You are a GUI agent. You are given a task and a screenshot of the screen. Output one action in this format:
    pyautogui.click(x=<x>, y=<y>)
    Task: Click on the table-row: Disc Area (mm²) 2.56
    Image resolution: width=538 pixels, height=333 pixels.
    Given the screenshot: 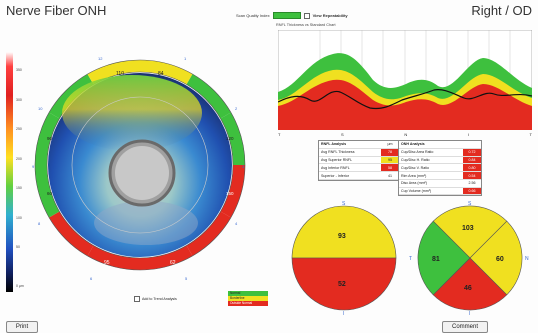 What is the action you would take?
    pyautogui.click(x=440, y=183)
    